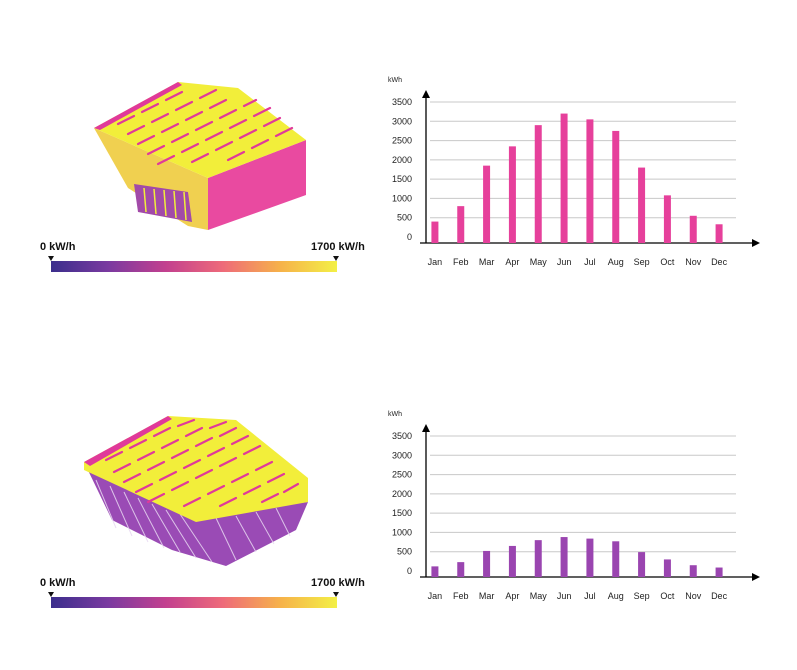 The image size is (797, 670). I want to click on building-wall-right, so click(257, 185).